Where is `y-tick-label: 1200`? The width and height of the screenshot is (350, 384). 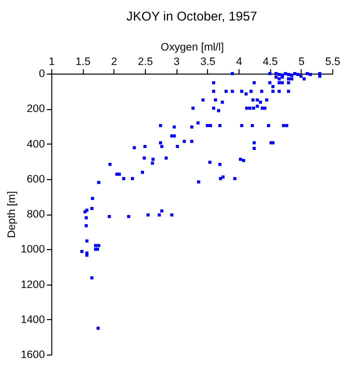
y-tick-label: 1200 is located at coordinates (32, 284).